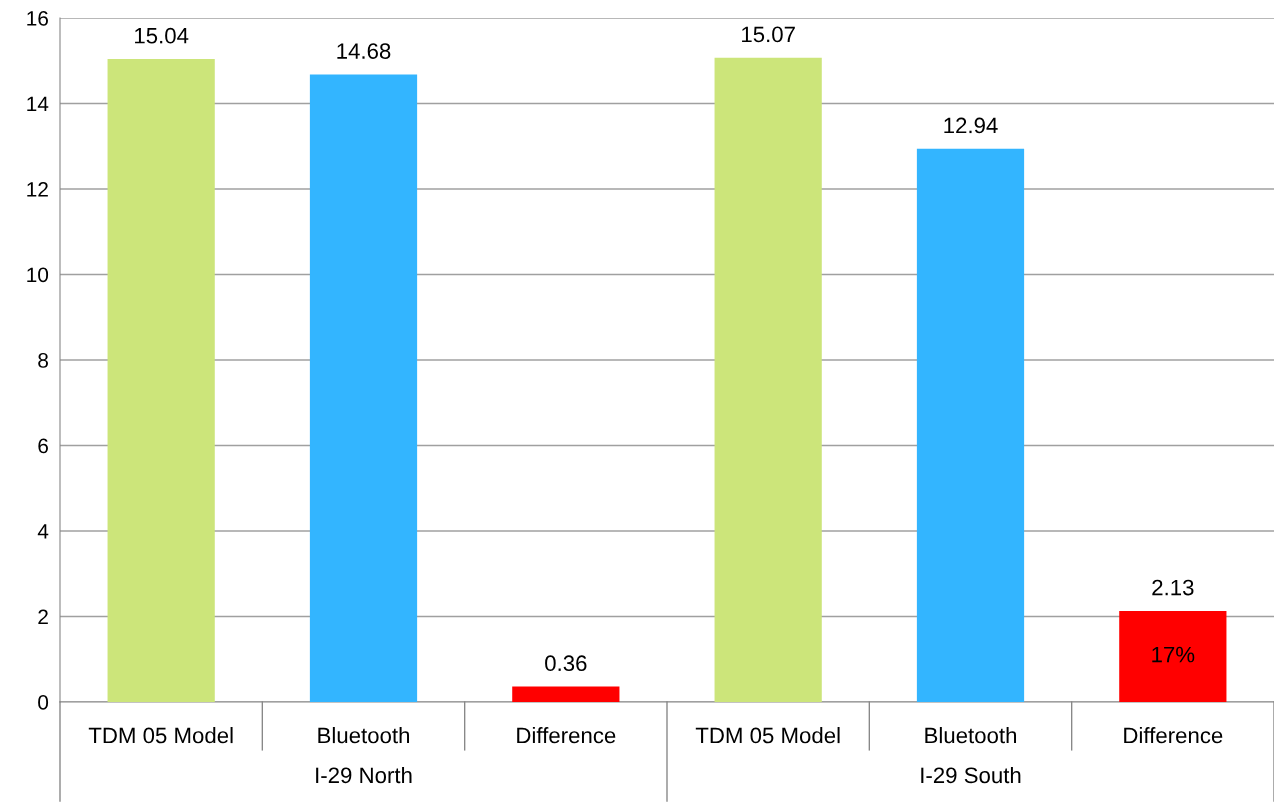  I want to click on y-tick-label: 12, so click(37, 189).